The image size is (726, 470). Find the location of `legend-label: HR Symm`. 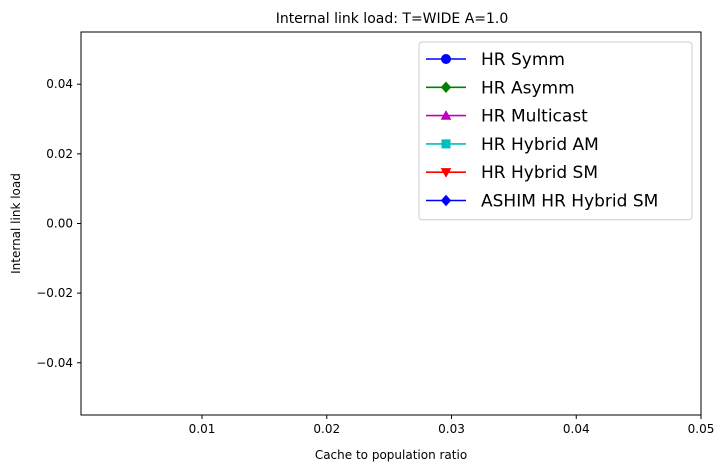

legend-label: HR Symm is located at coordinates (523, 60).